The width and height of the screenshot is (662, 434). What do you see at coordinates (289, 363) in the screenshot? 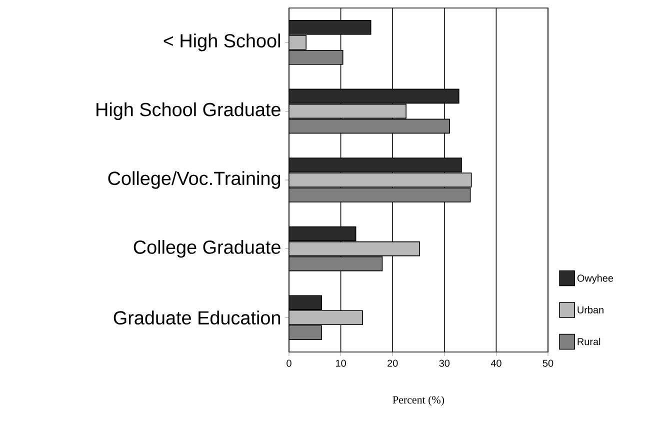
I see `x-tick-label: 0` at bounding box center [289, 363].